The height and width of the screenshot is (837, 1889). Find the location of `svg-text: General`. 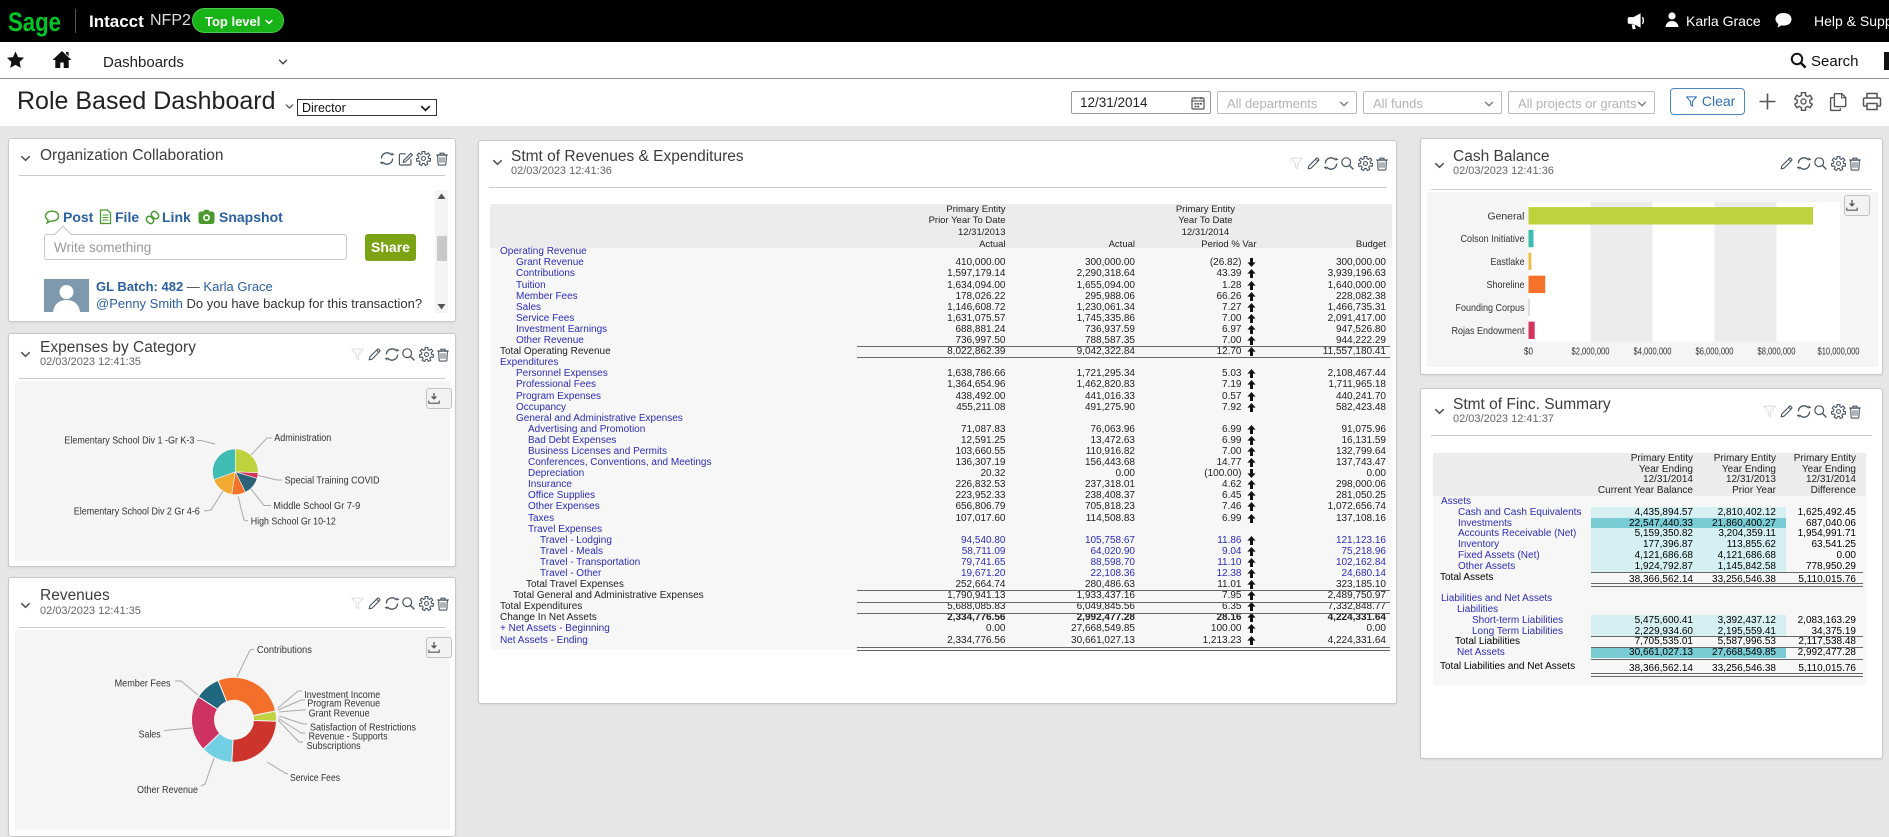

svg-text: General is located at coordinates (1506, 216).